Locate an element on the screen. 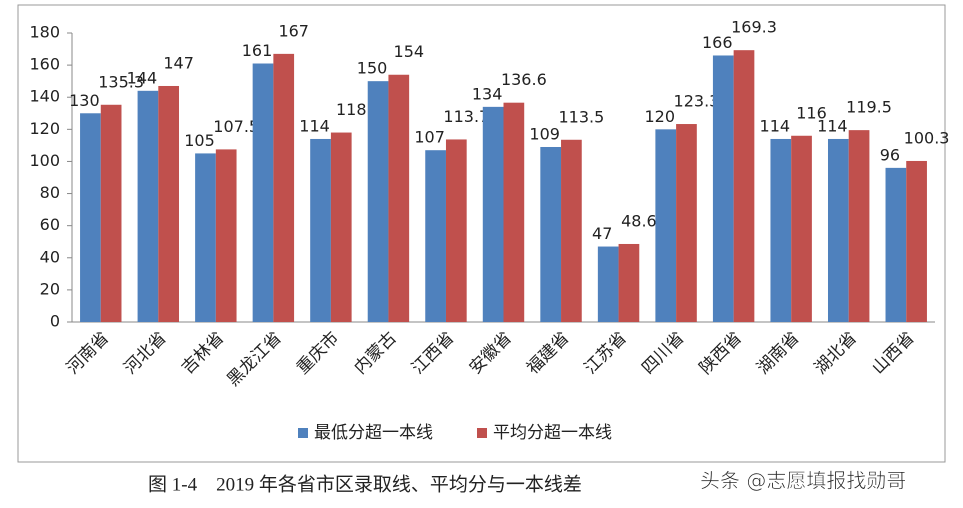 The image size is (963, 508). value-label: 107.5 is located at coordinates (236, 126).